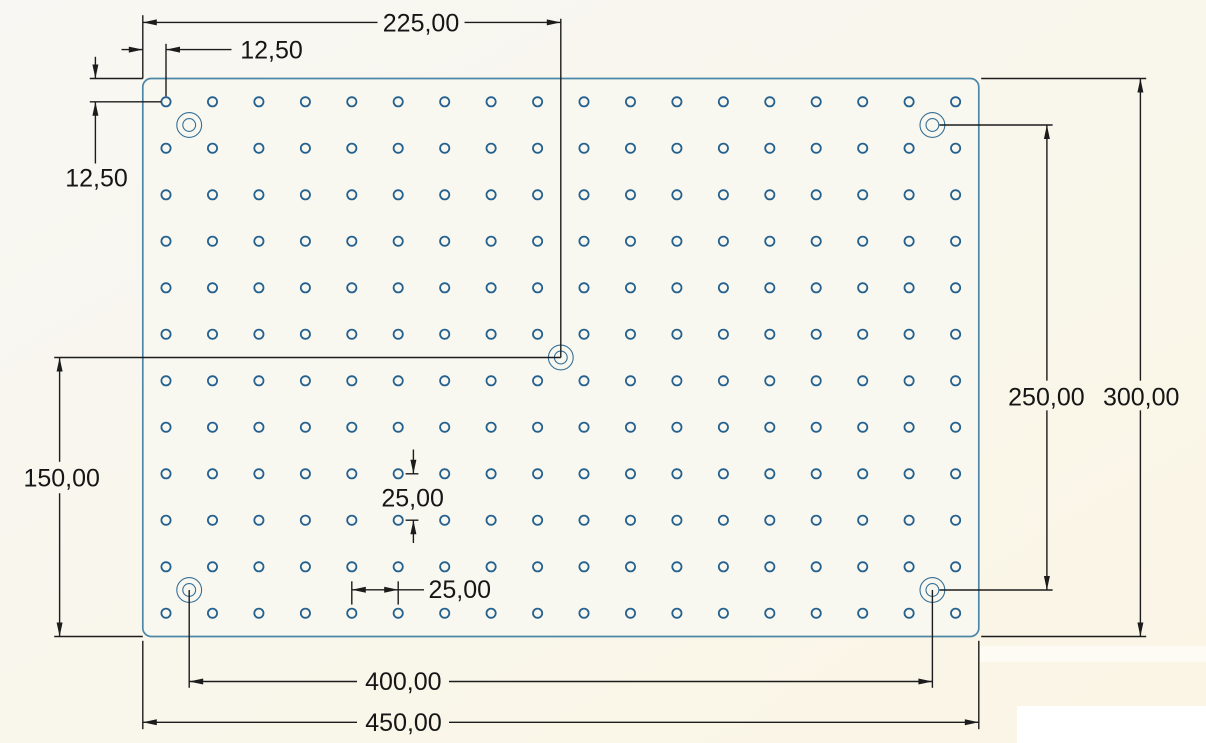  Describe the element at coordinates (421, 24) in the screenshot. I see `svg-text: 225,00` at that location.